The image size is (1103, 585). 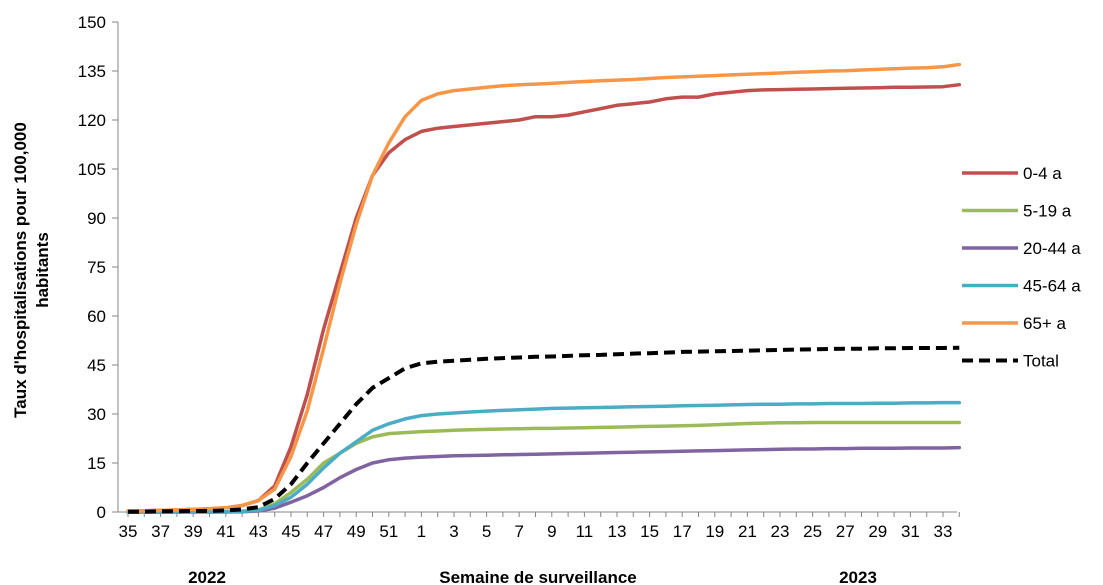 I want to click on y-tick-label: 60, so click(x=96, y=316).